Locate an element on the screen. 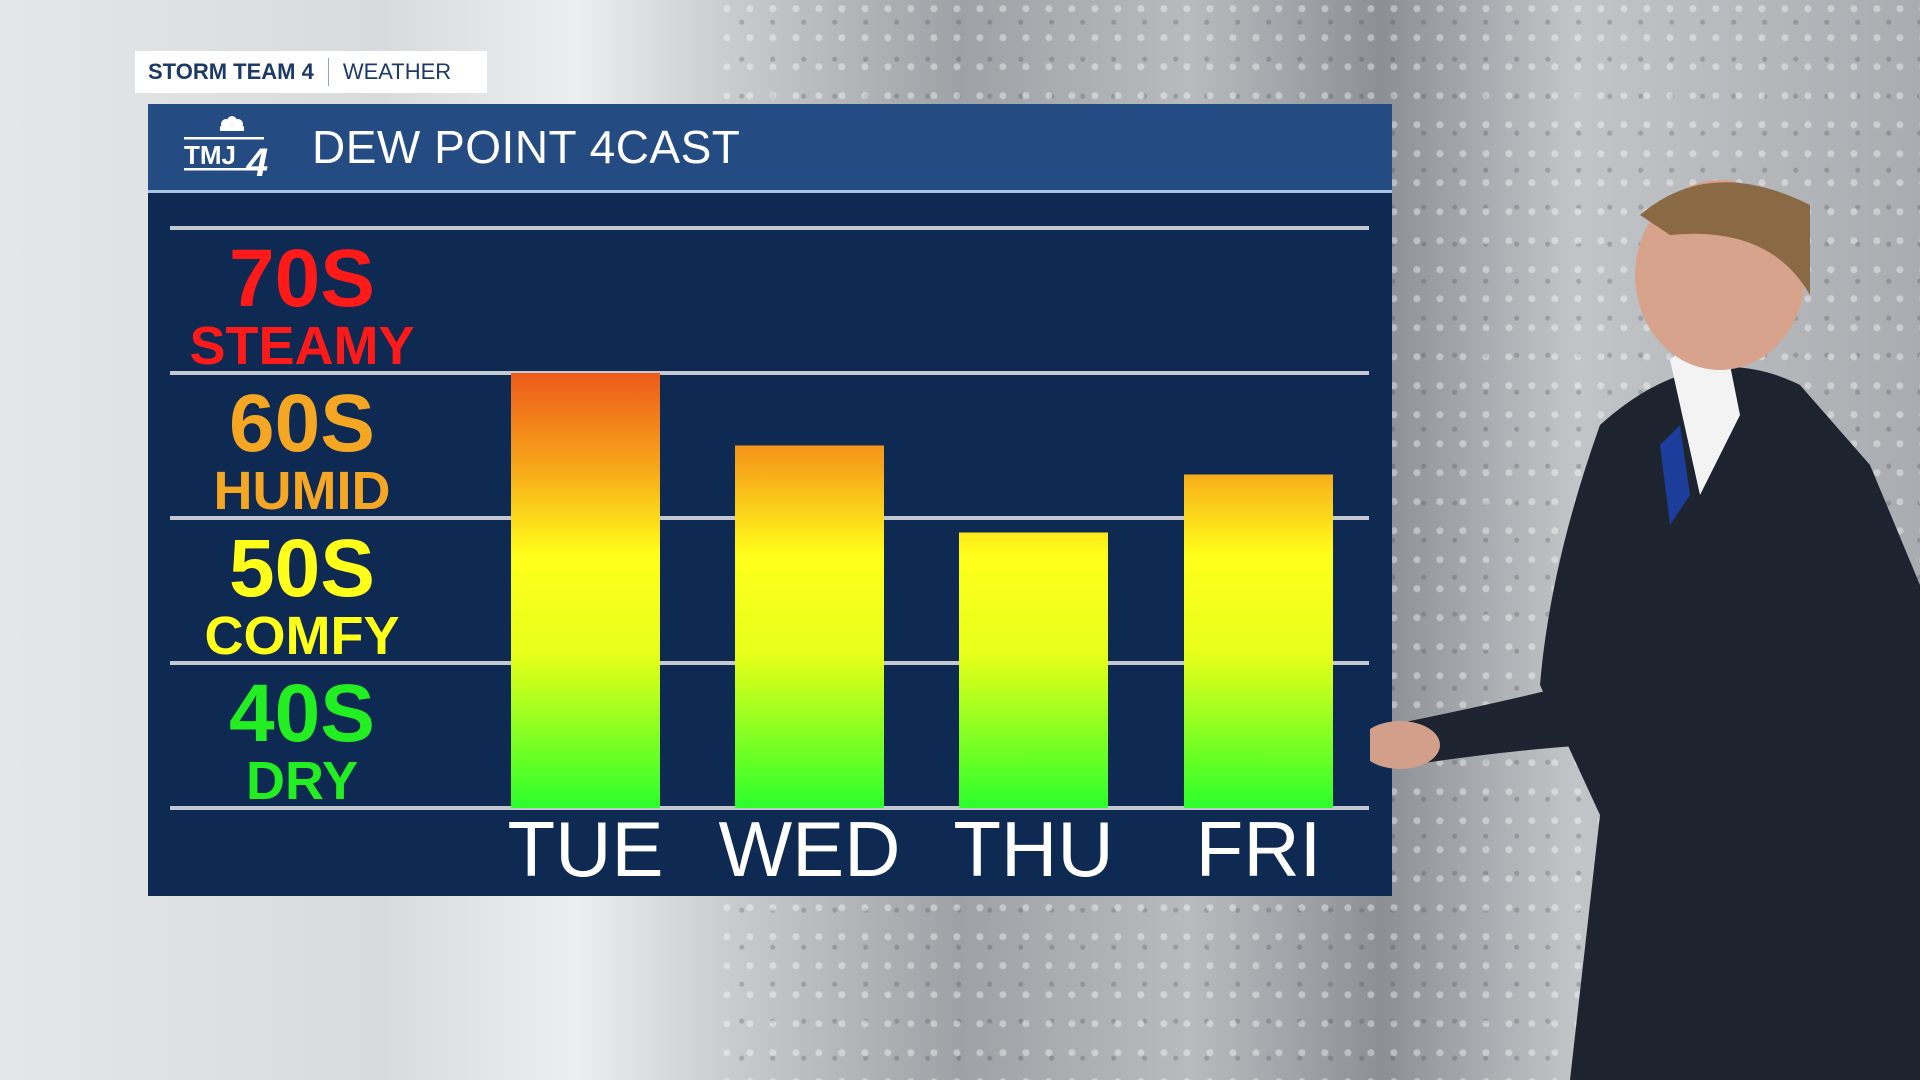 This screenshot has width=1920, height=1080. band-name-label: COMFY is located at coordinates (302, 636).